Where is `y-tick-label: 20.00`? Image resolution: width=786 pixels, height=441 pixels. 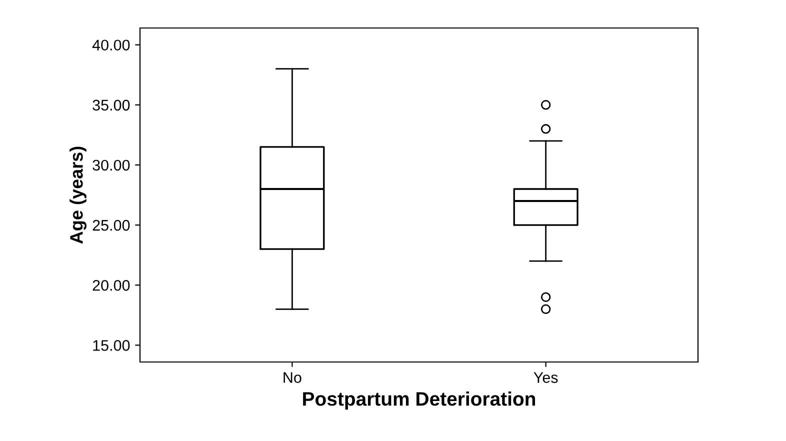
y-tick-label: 20.00 is located at coordinates (111, 285).